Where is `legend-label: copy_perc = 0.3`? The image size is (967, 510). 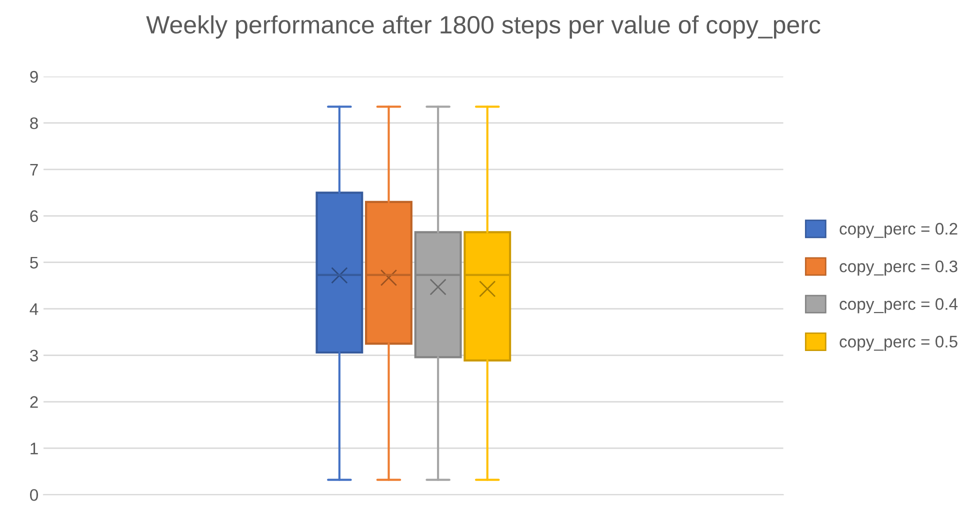
legend-label: copy_perc = 0.3 is located at coordinates (899, 268).